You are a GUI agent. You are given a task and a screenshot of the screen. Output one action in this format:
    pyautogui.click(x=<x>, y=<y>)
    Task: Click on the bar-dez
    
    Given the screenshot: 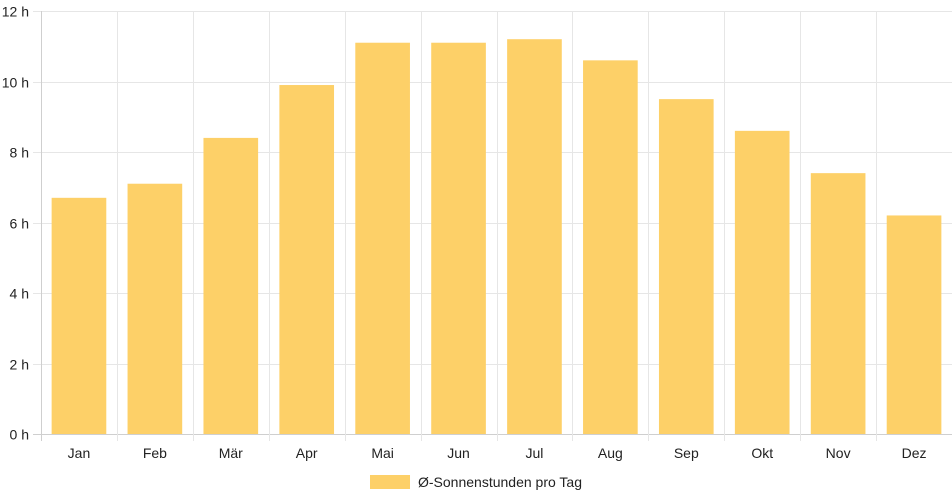 What is the action you would take?
    pyautogui.click(x=914, y=324)
    